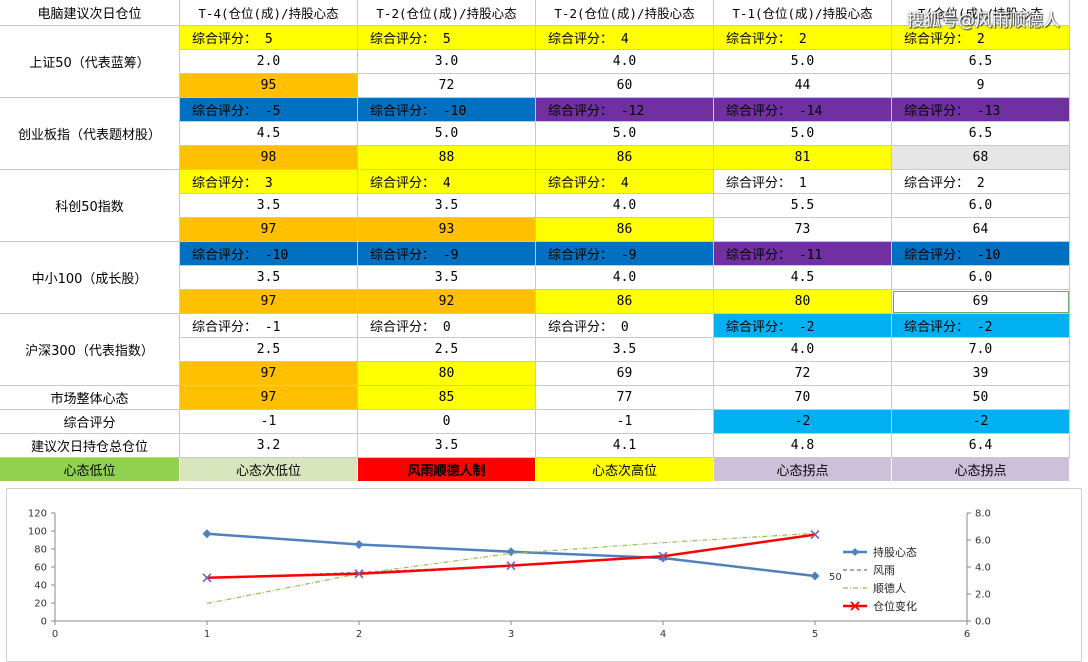 Image resolution: width=1088 pixels, height=662 pixels. I want to click on table-cell: 88, so click(447, 158).